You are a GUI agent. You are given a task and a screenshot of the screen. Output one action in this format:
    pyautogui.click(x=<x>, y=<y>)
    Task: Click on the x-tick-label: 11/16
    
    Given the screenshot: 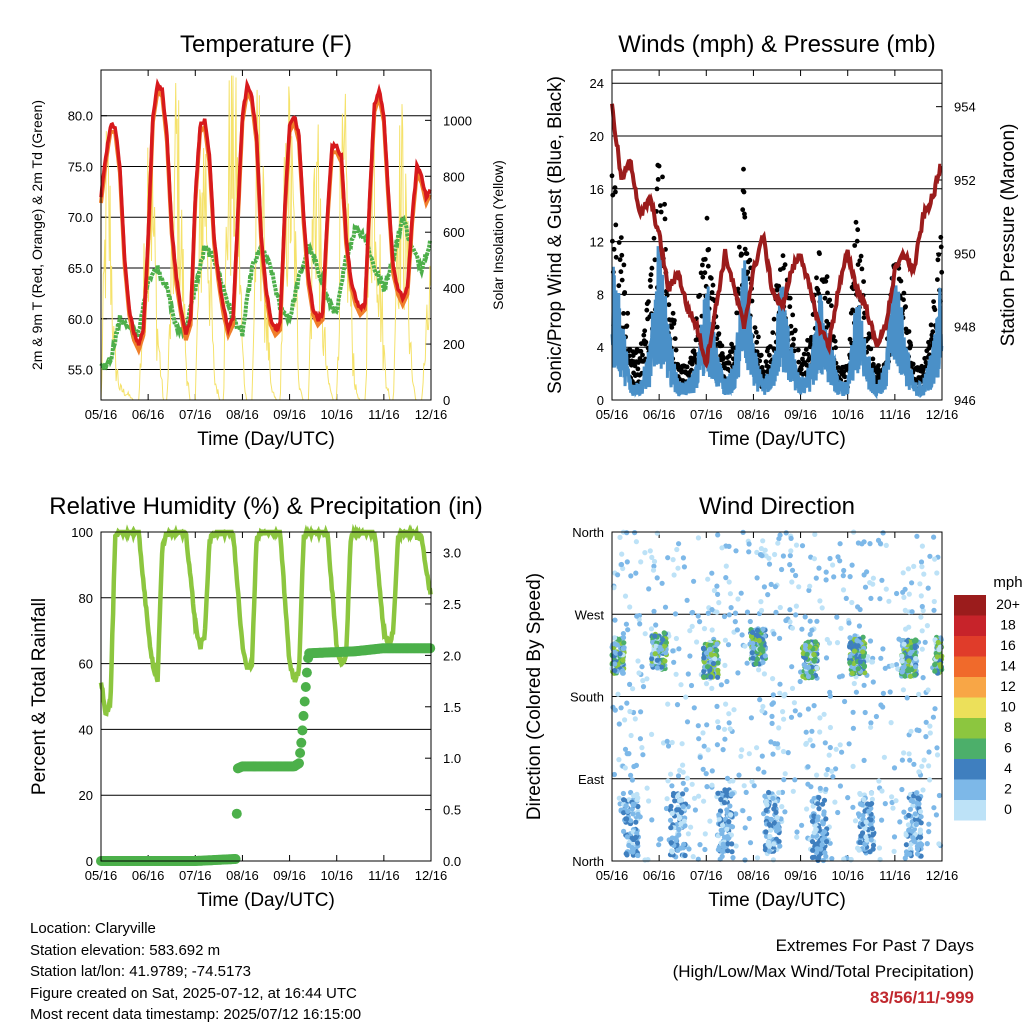 What is the action you would take?
    pyautogui.click(x=384, y=875)
    